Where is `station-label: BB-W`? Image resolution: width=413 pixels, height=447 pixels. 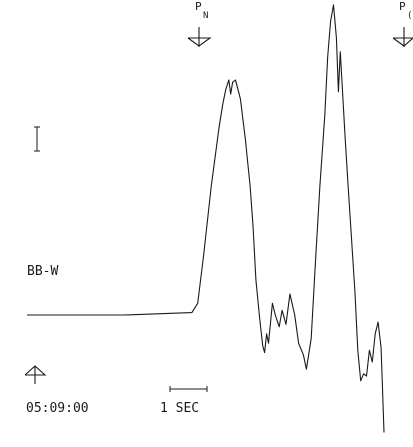
station-label: BB-W is located at coordinates (42, 271).